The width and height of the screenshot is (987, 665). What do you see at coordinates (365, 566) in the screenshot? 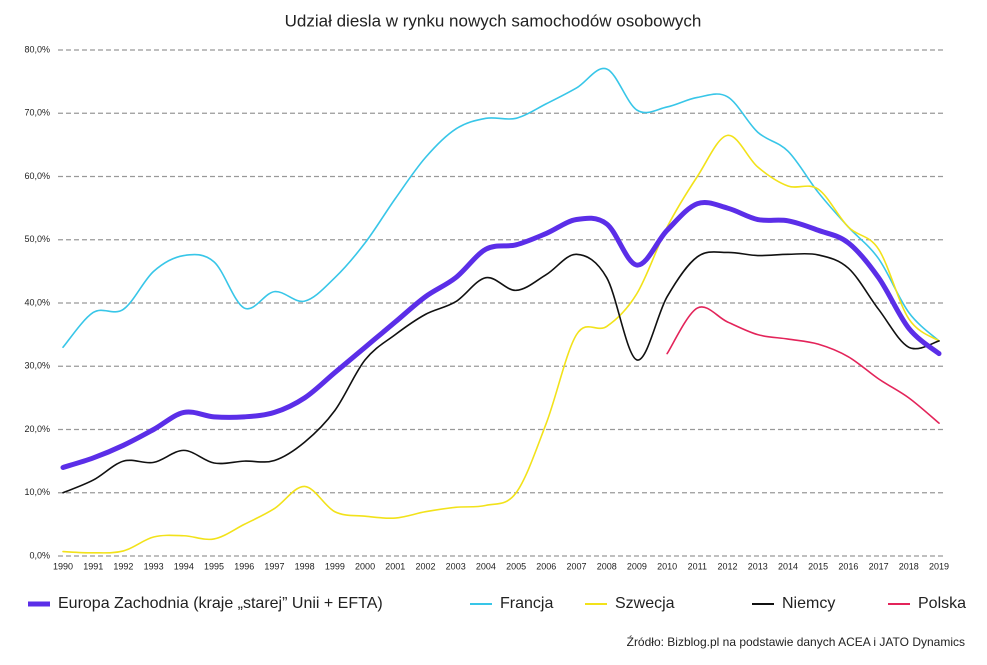
I see `x-tick-label: 2000` at bounding box center [365, 566].